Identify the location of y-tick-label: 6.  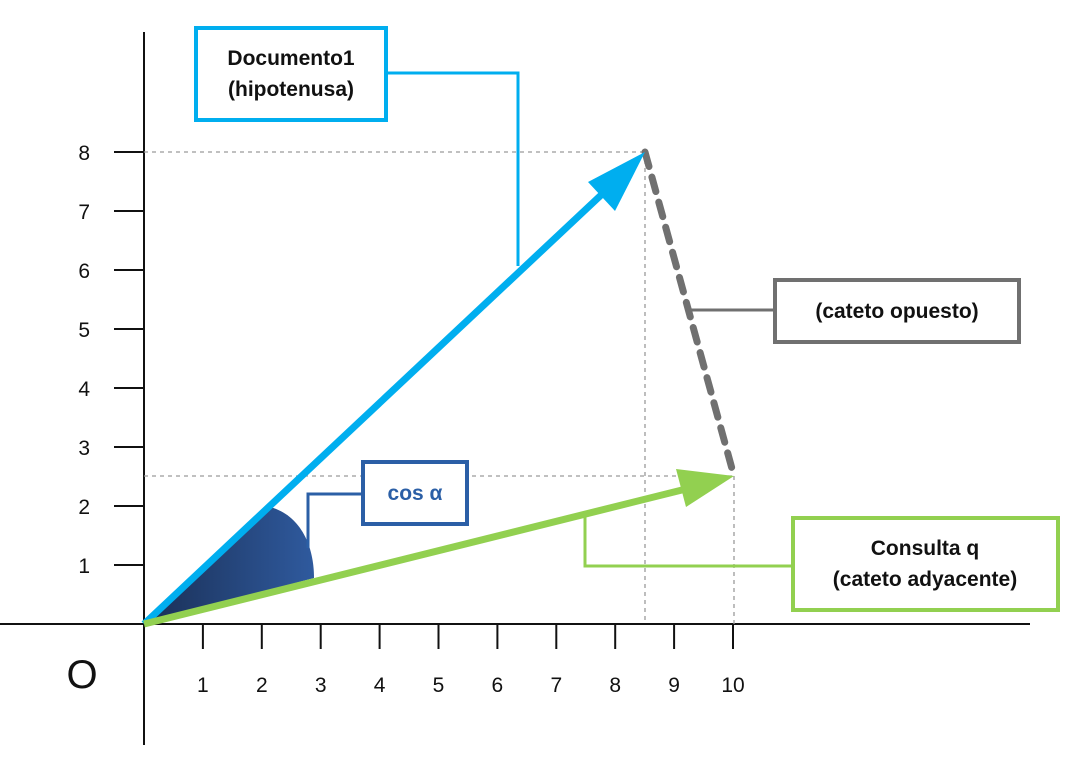
(84, 271).